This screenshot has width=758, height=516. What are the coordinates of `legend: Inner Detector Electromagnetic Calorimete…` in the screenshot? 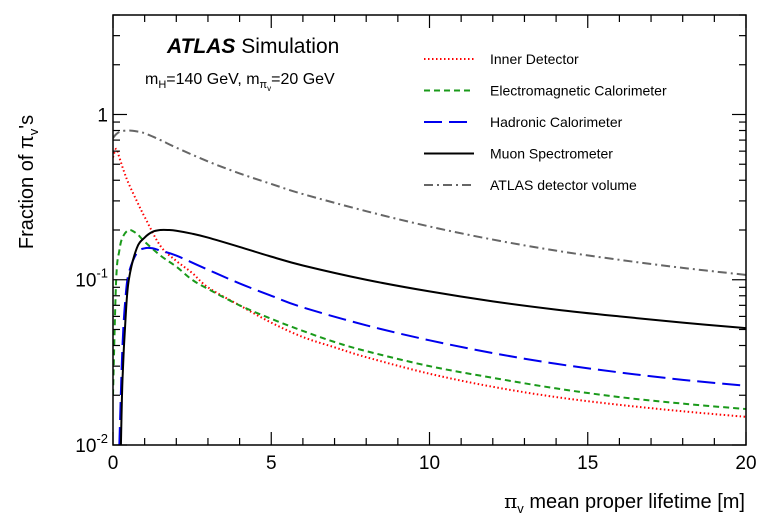 It's located at (545, 122).